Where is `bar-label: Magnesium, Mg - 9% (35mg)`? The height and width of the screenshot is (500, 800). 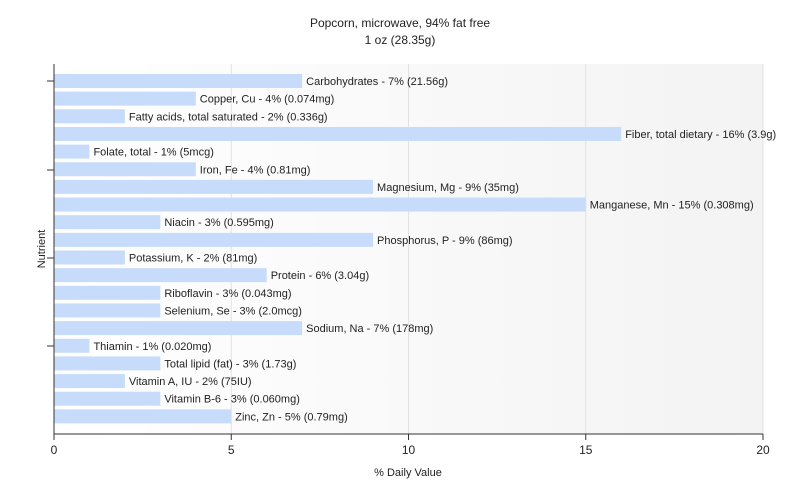 bar-label: Magnesium, Mg - 9% (35mg) is located at coordinates (448, 188).